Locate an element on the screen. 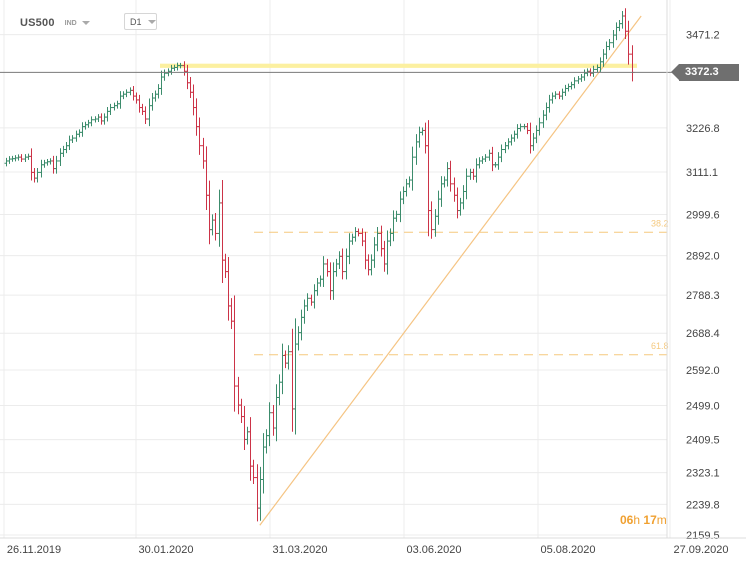  timeframe-dropdown: D1 is located at coordinates (140, 21).